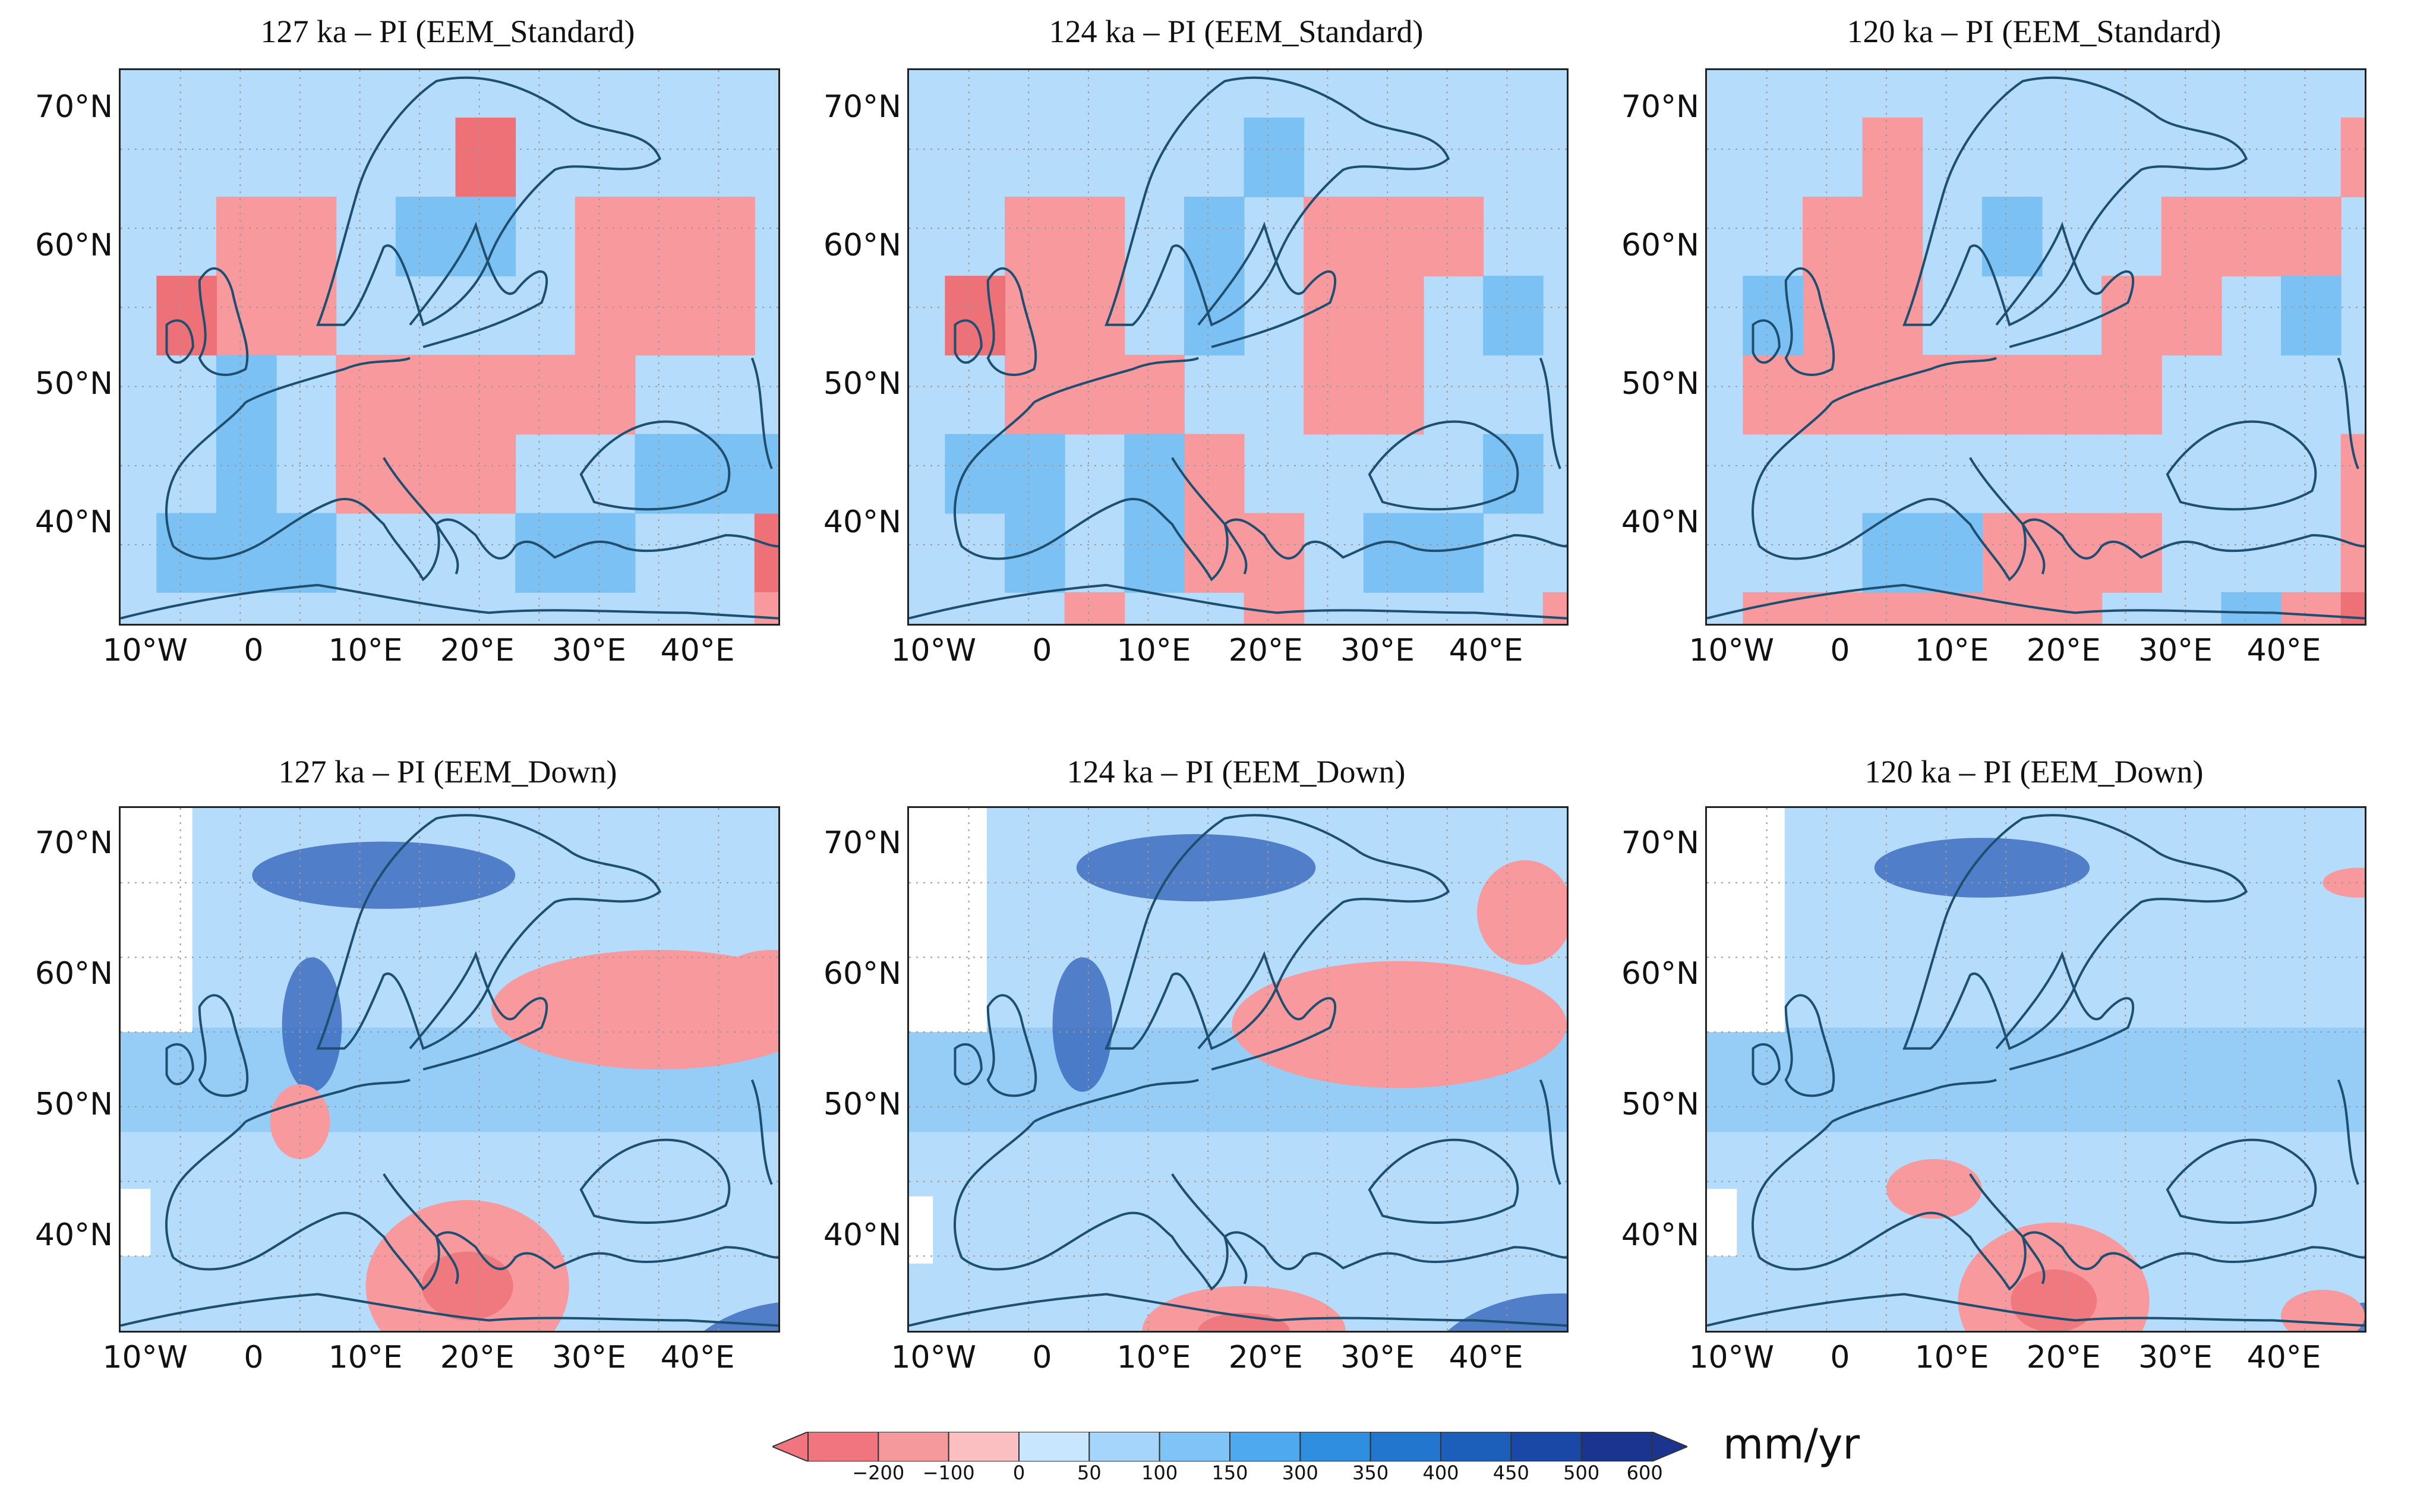 The image size is (2433, 1512). Describe the element at coordinates (1238, 347) in the screenshot. I see `map-canvas` at that location.